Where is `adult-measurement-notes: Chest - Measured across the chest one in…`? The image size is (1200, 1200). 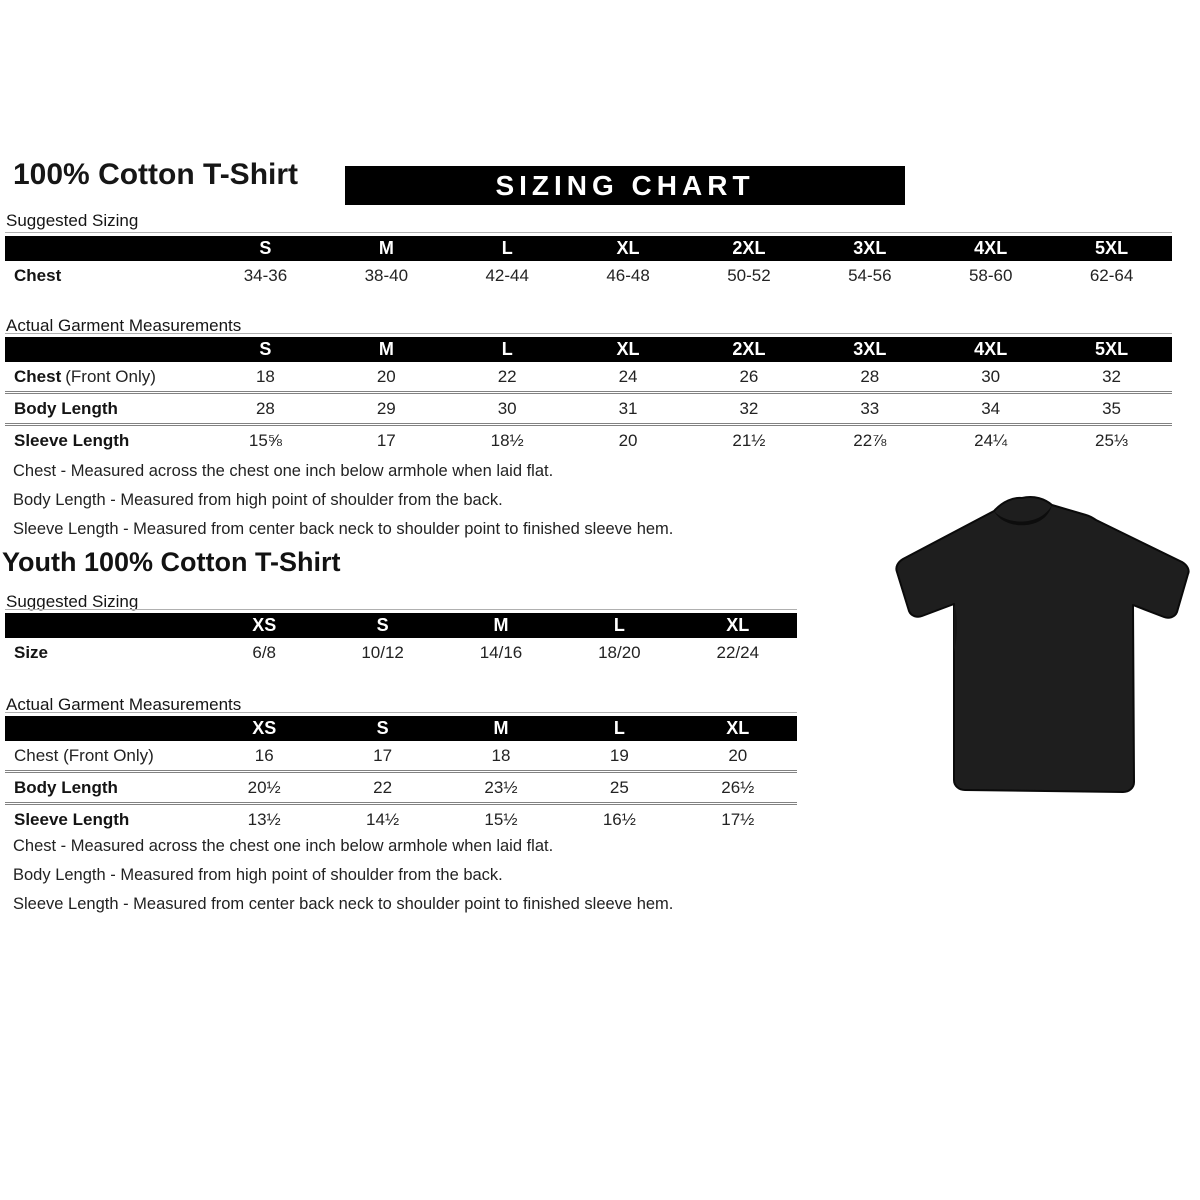
adult-measurement-notes: Chest - Measured across the chest one in… is located at coordinates (403, 504).